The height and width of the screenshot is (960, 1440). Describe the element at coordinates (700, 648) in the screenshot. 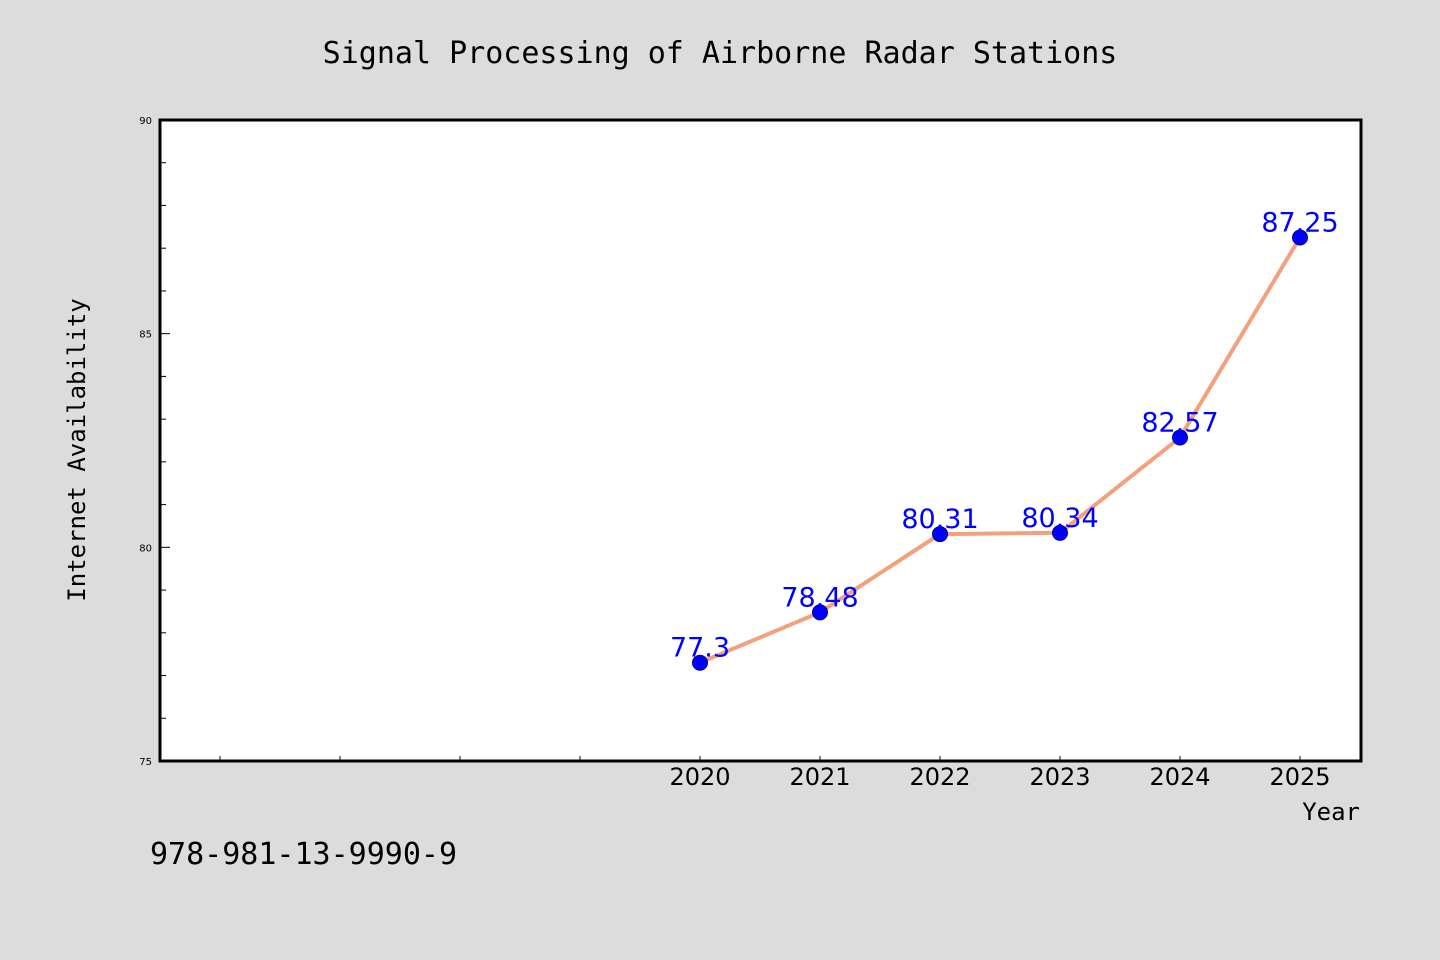

I see `data-label: 77.3` at that location.